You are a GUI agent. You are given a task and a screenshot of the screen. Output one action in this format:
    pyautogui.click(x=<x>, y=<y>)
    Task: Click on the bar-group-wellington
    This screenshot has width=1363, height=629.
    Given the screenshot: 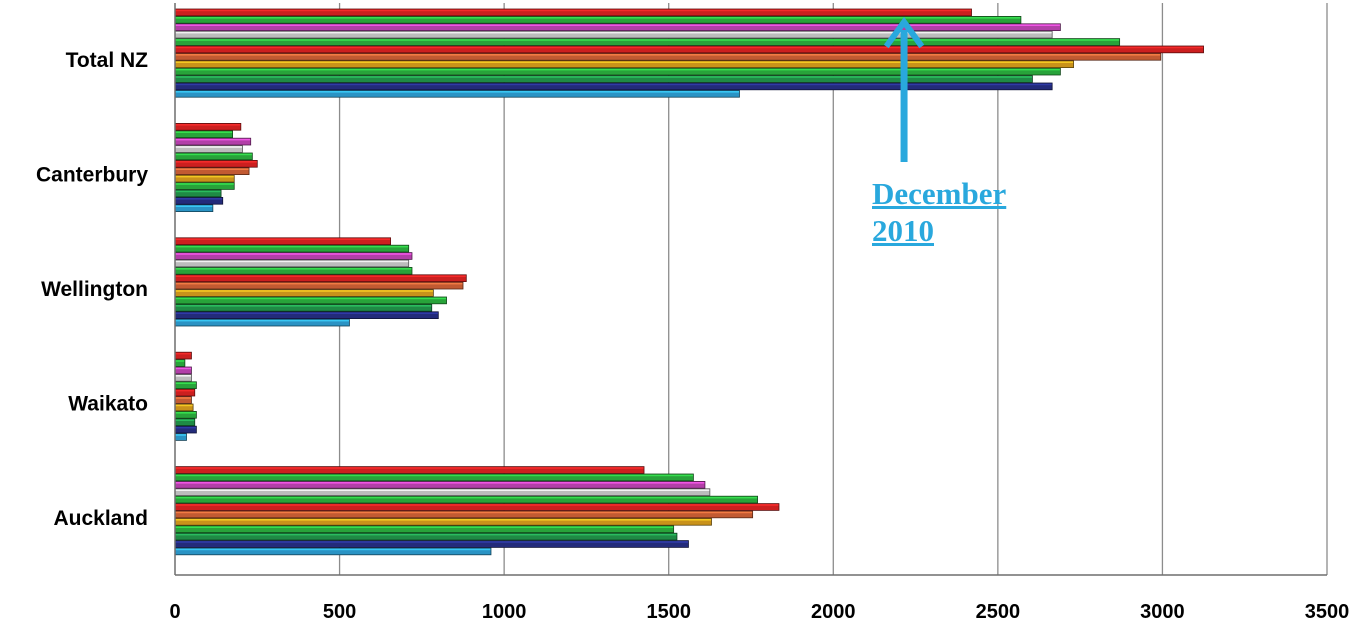 What is the action you would take?
    pyautogui.click(x=320, y=282)
    